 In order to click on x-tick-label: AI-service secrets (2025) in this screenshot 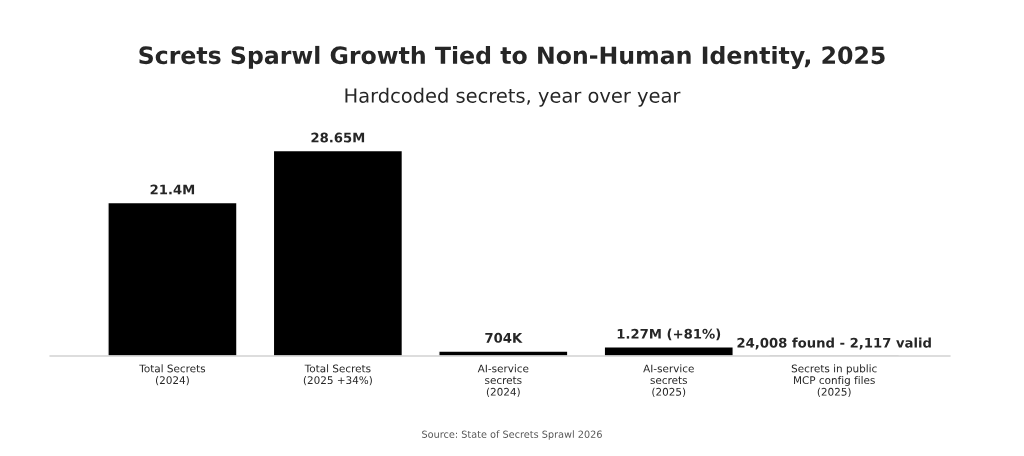, I will do `click(668, 380)`.